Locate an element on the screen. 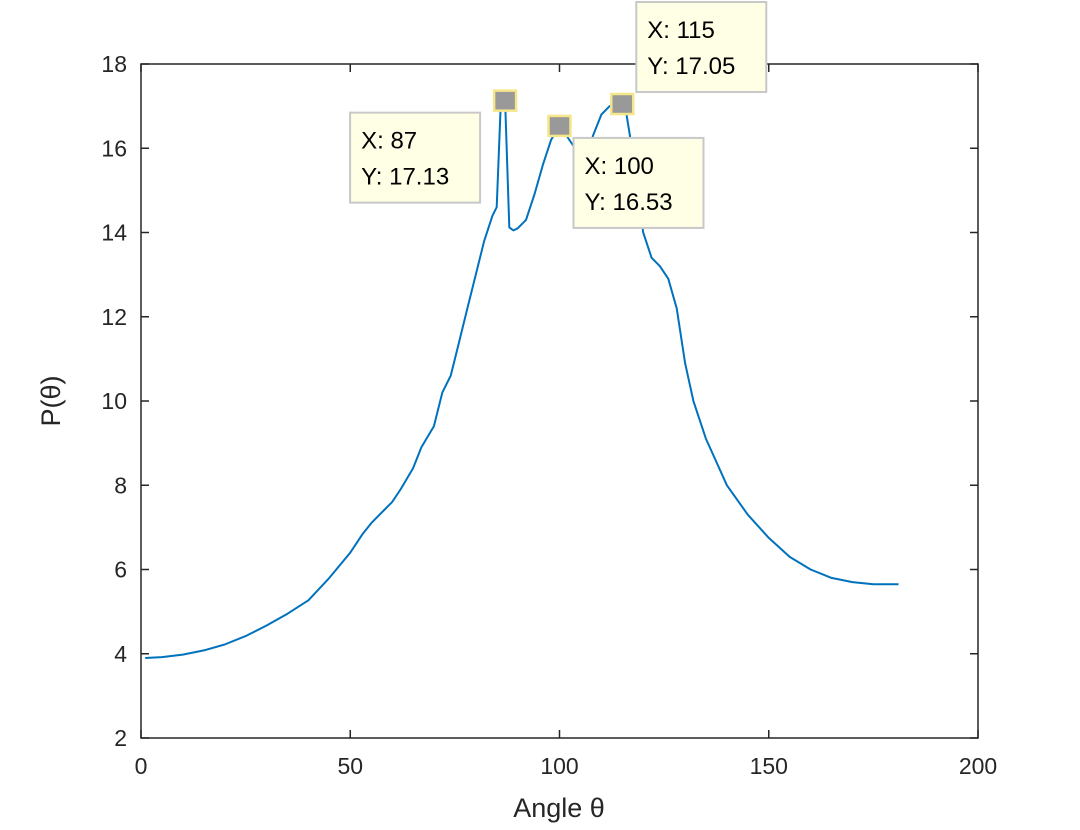 Image resolution: width=1080 pixels, height=830 pixels. y-tick-label: 12 is located at coordinates (114, 317).